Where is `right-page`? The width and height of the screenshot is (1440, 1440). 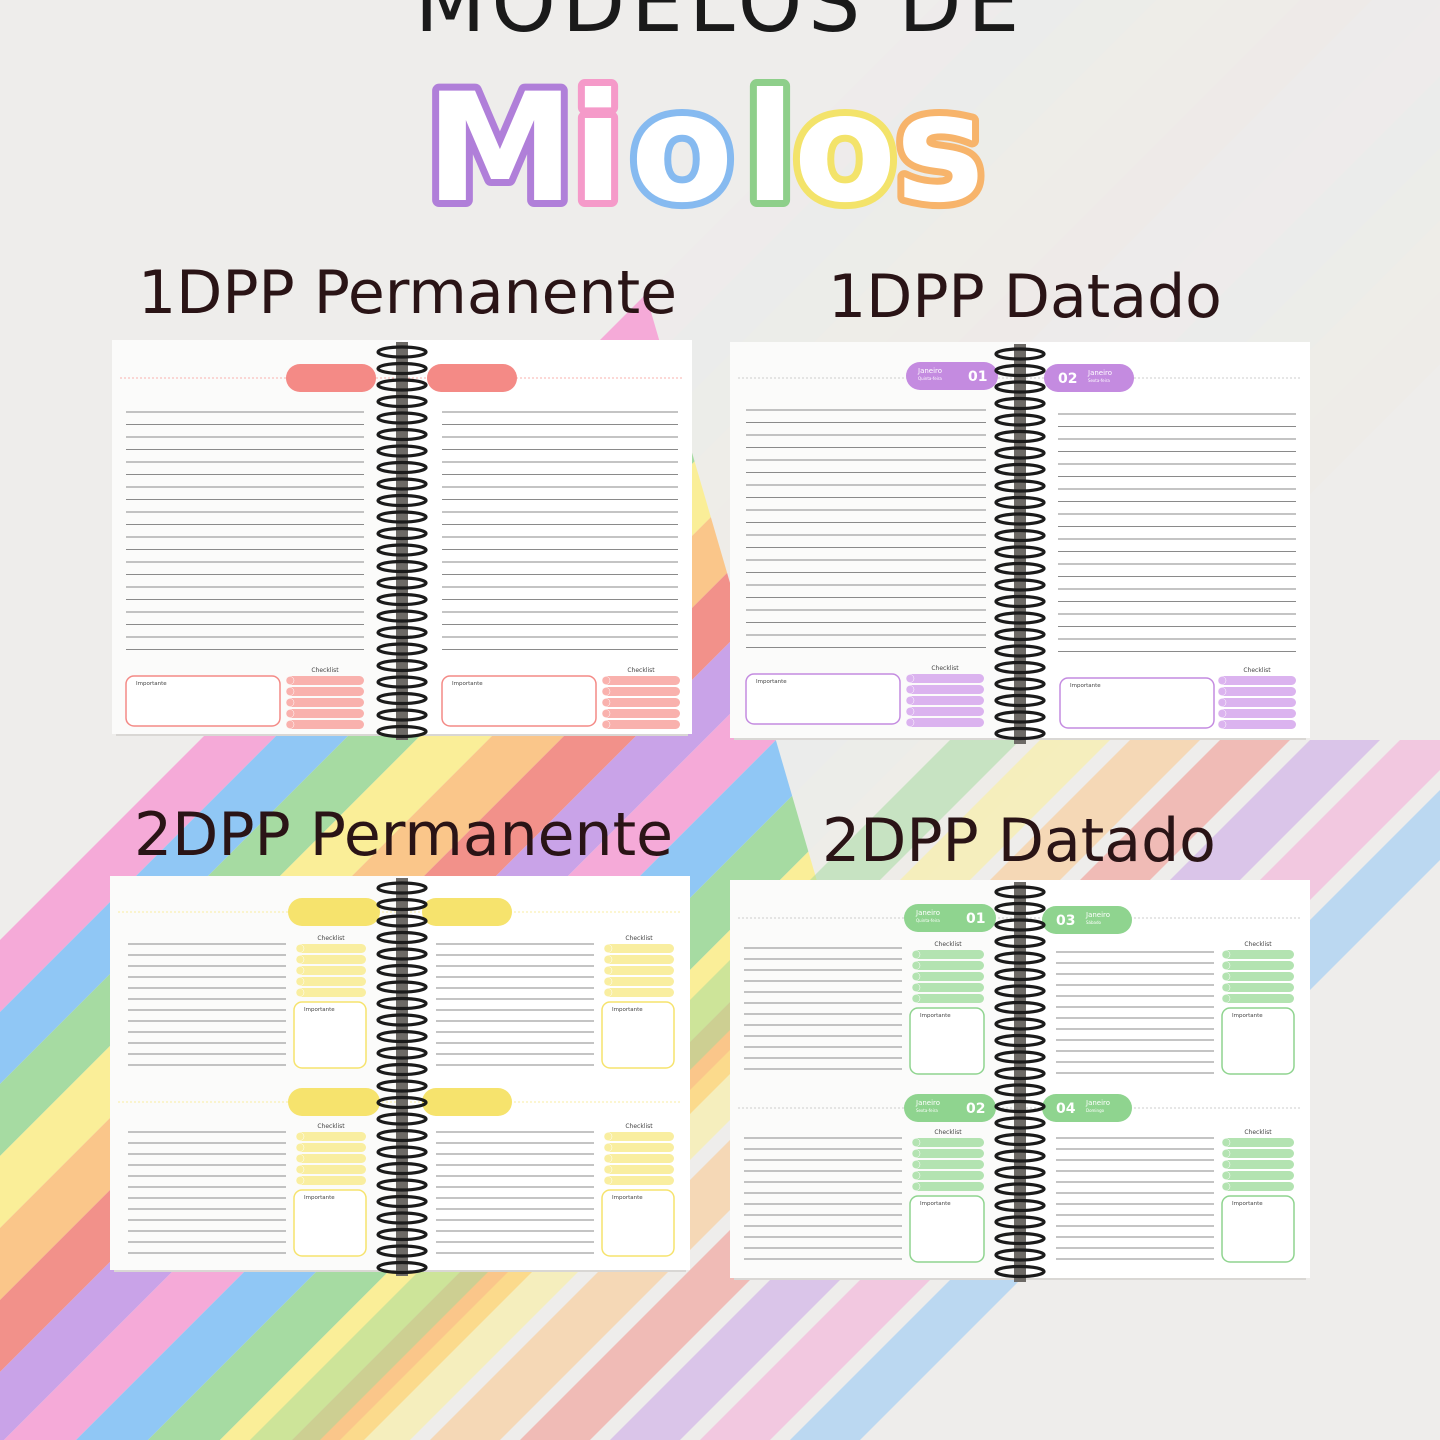
right-page is located at coordinates (1165, 540).